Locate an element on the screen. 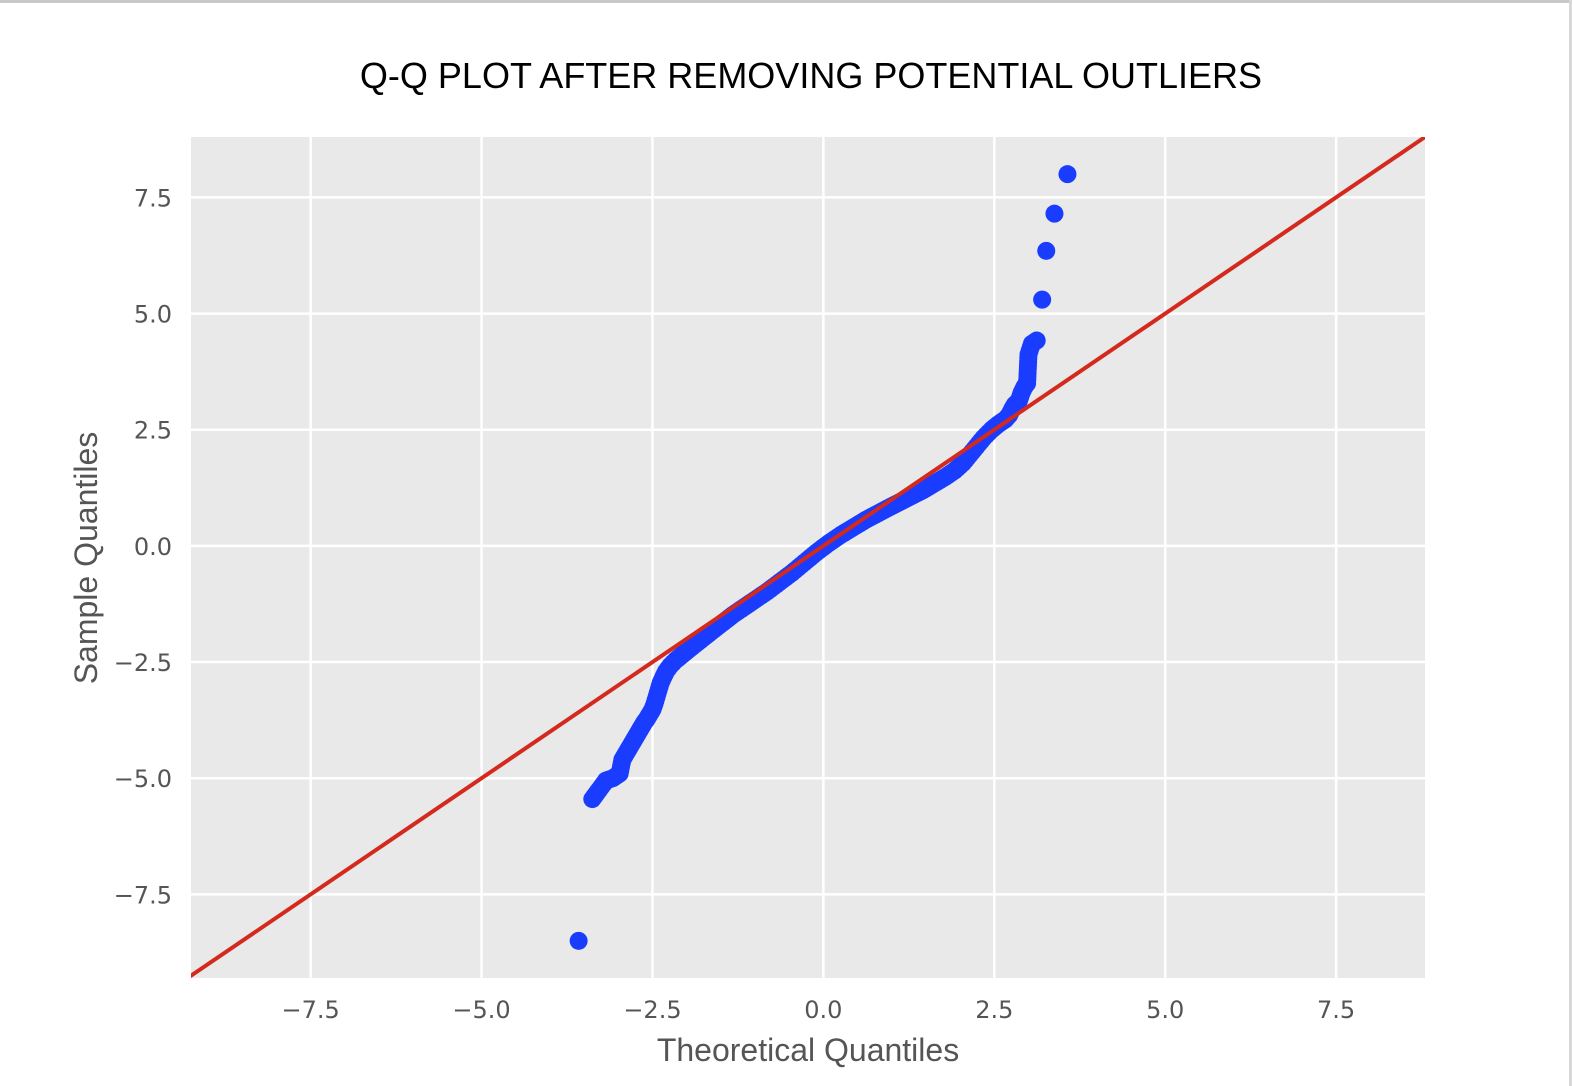  y-tick-label: 0.0 is located at coordinates (153, 547).